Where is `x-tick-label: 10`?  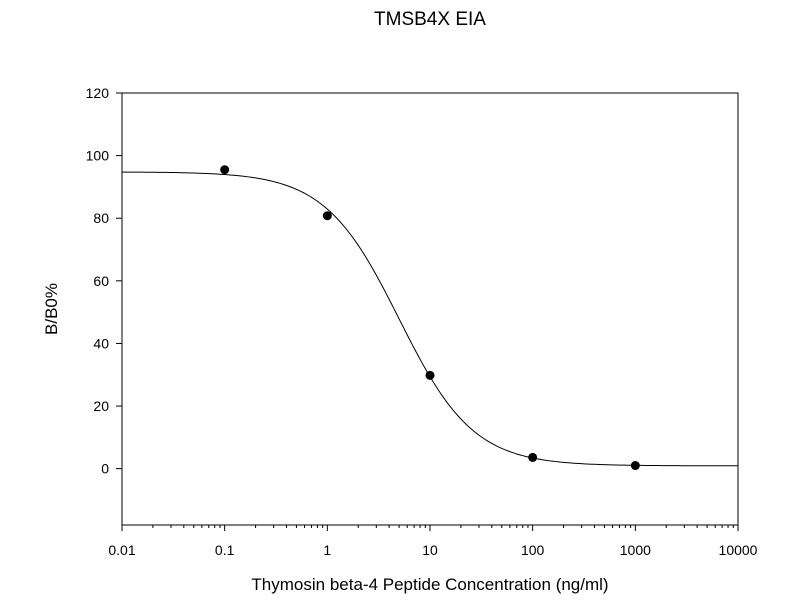
x-tick-label: 10 is located at coordinates (430, 550).